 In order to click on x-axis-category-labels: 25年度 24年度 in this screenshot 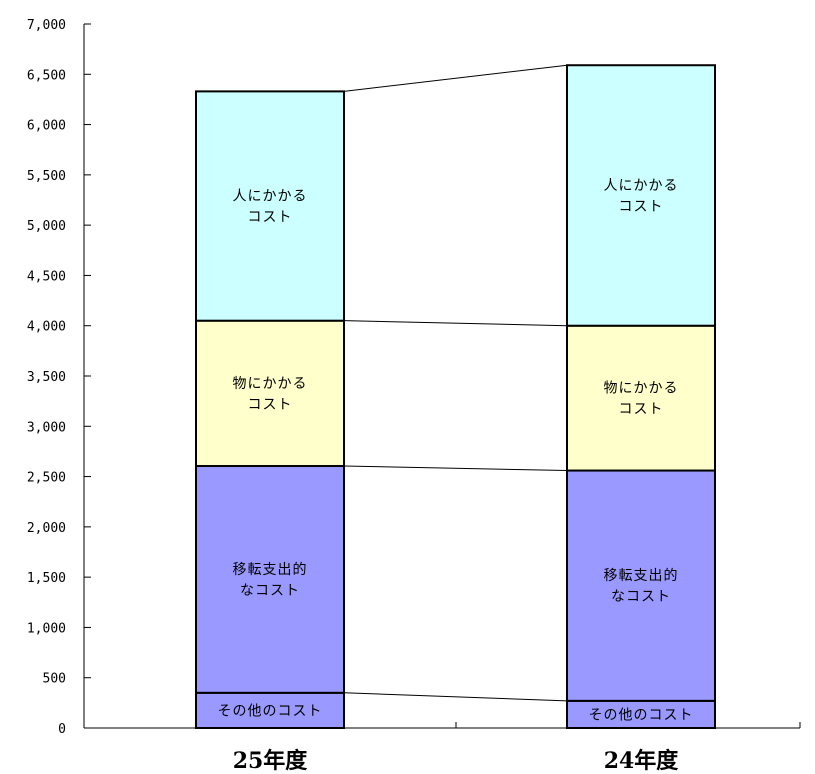, I will do `click(456, 761)`.